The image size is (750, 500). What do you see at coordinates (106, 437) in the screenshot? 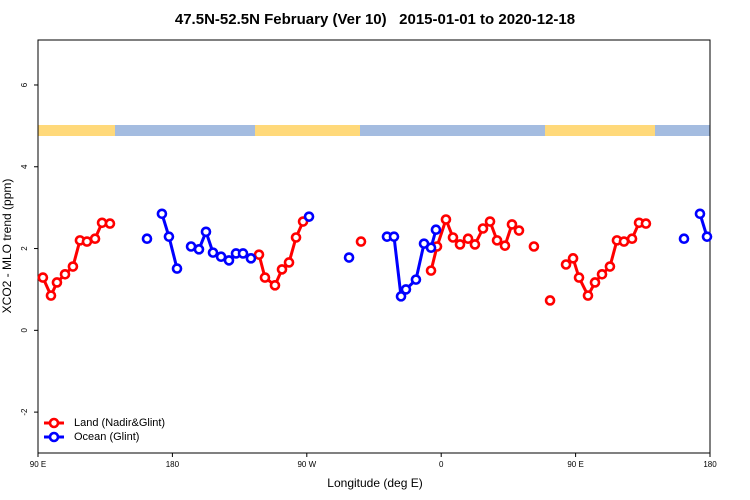
I see `legend-label: Ocean (Glint)` at bounding box center [106, 437].